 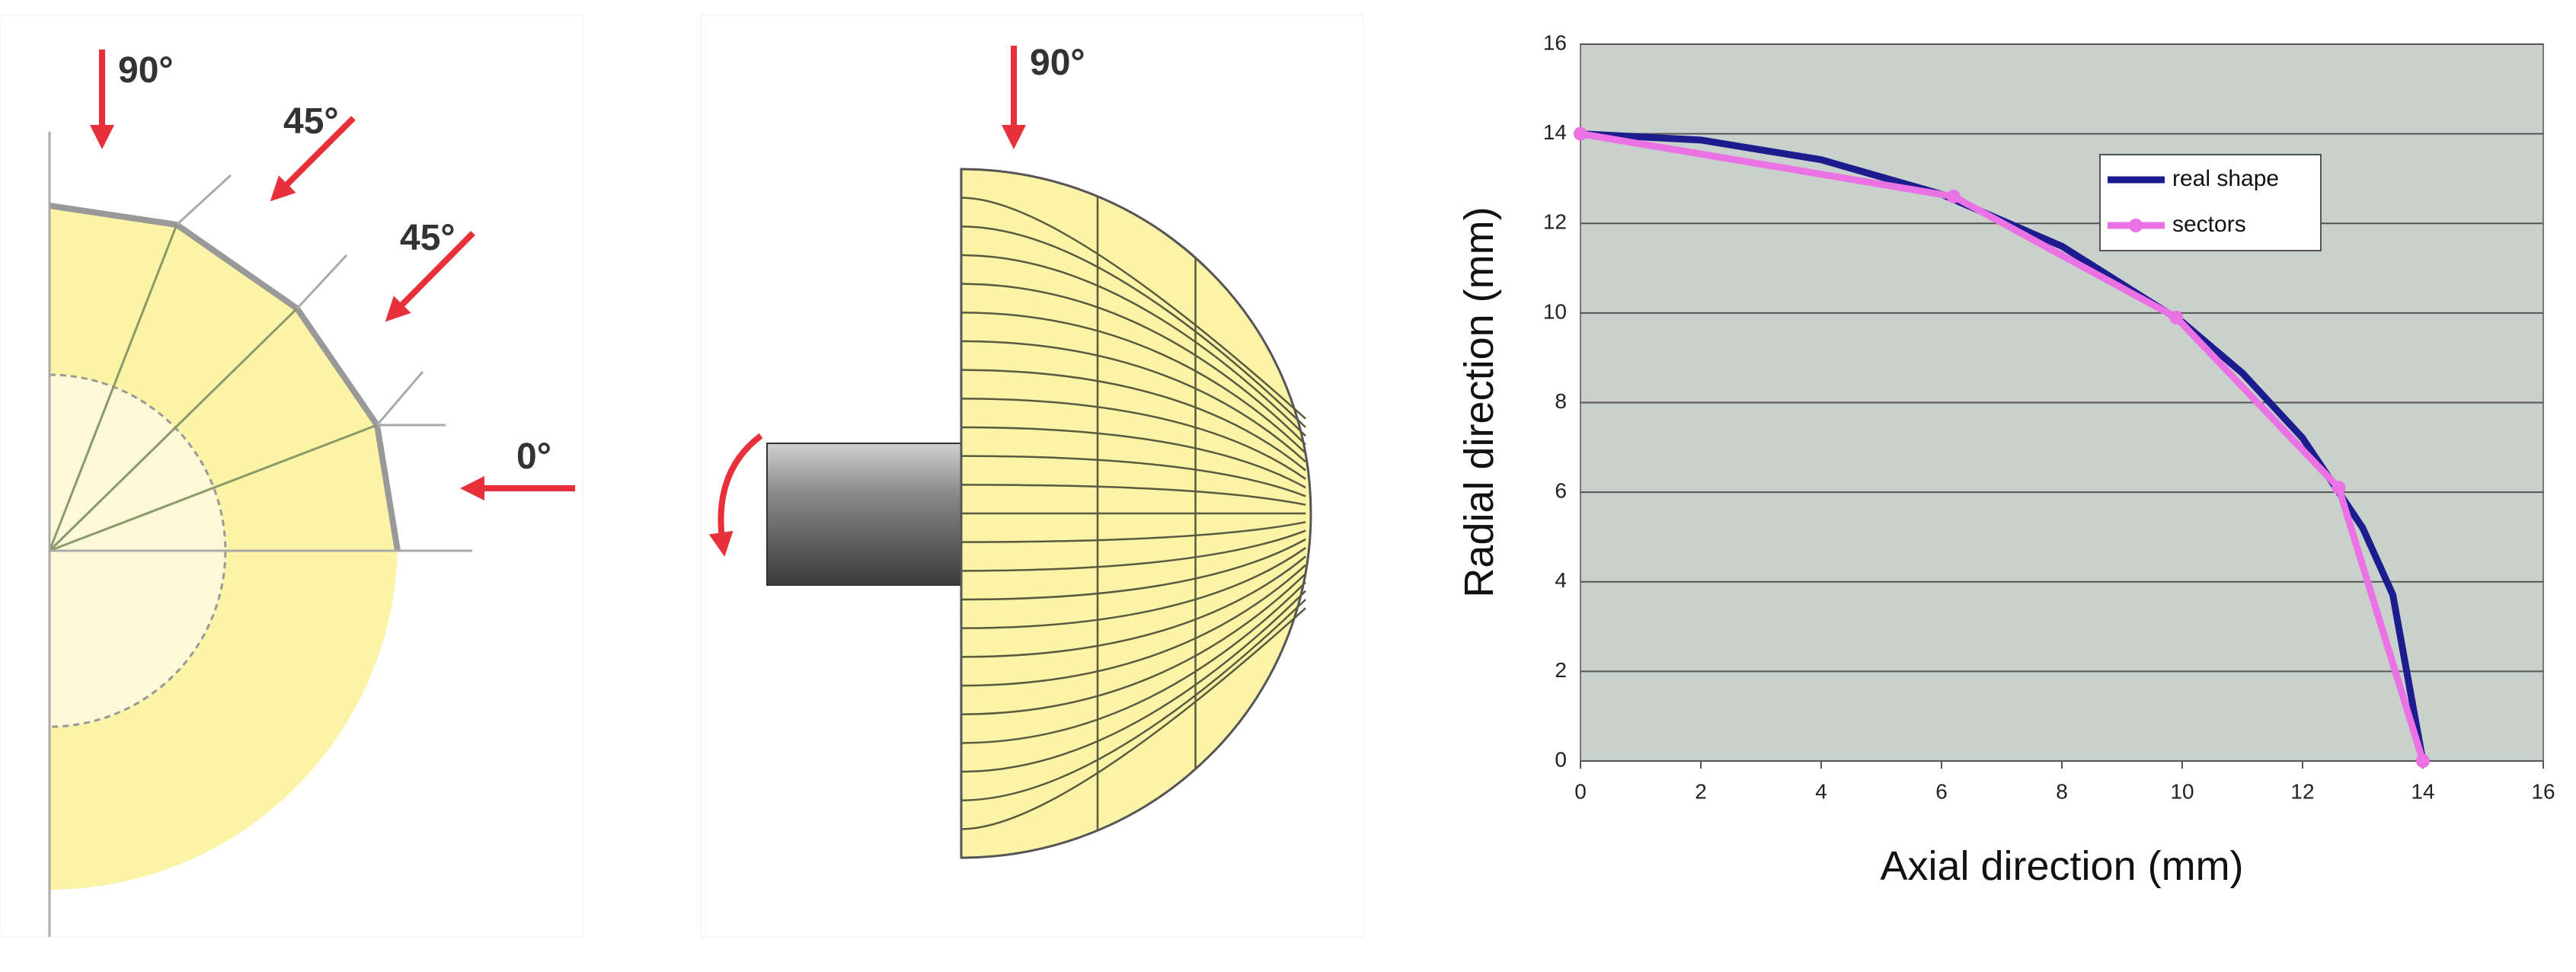 I want to click on rays, so click(x=213, y=388).